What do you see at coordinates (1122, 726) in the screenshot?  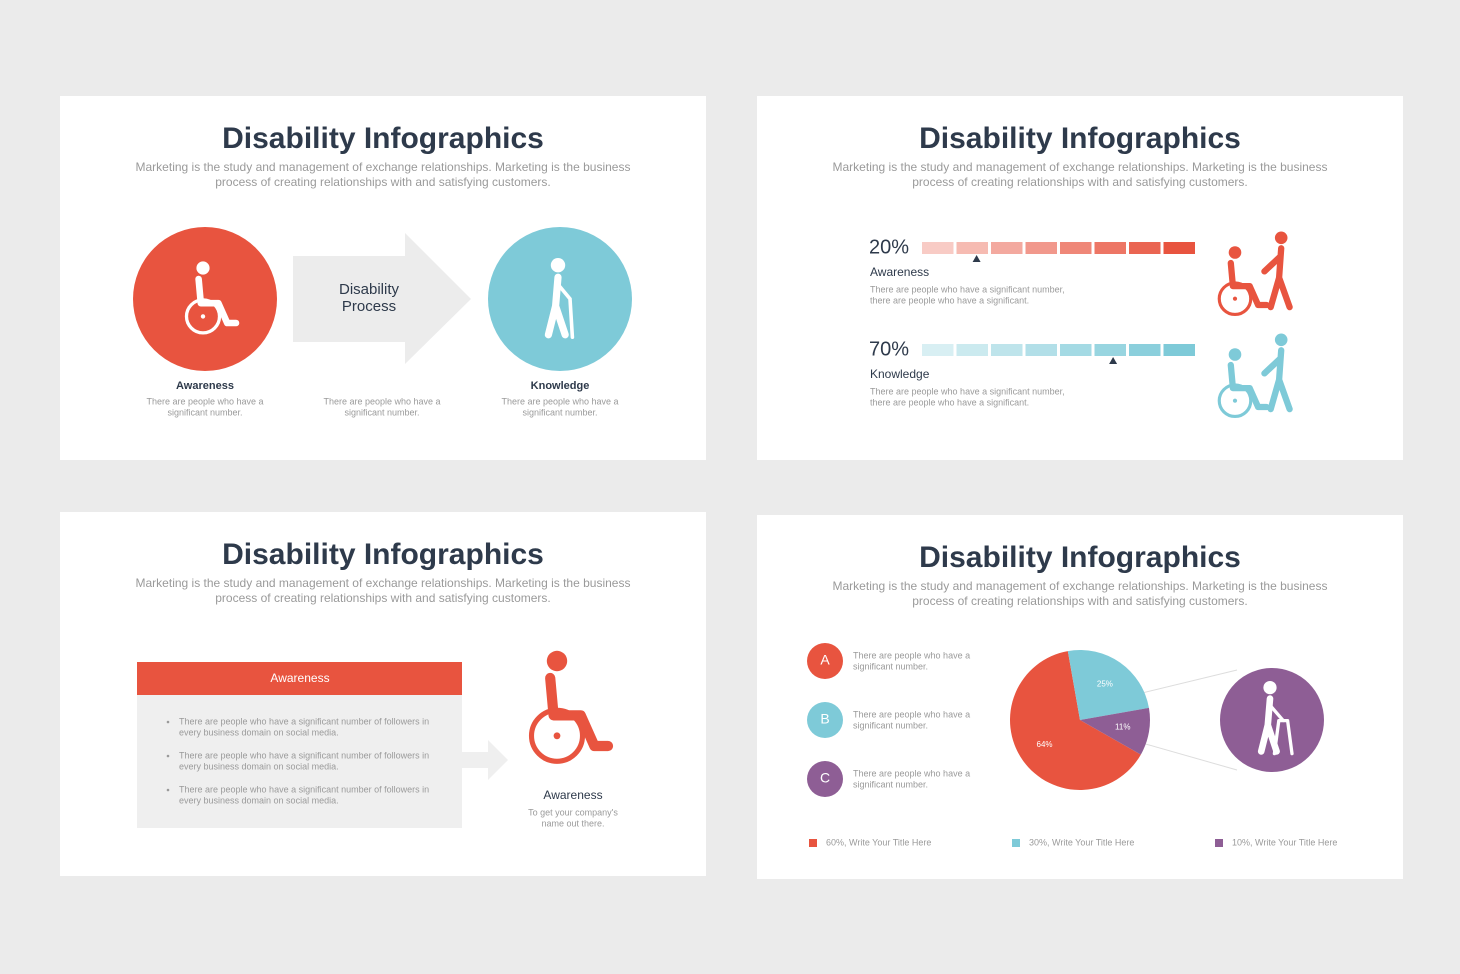 I see `pie-label: 11%` at bounding box center [1122, 726].